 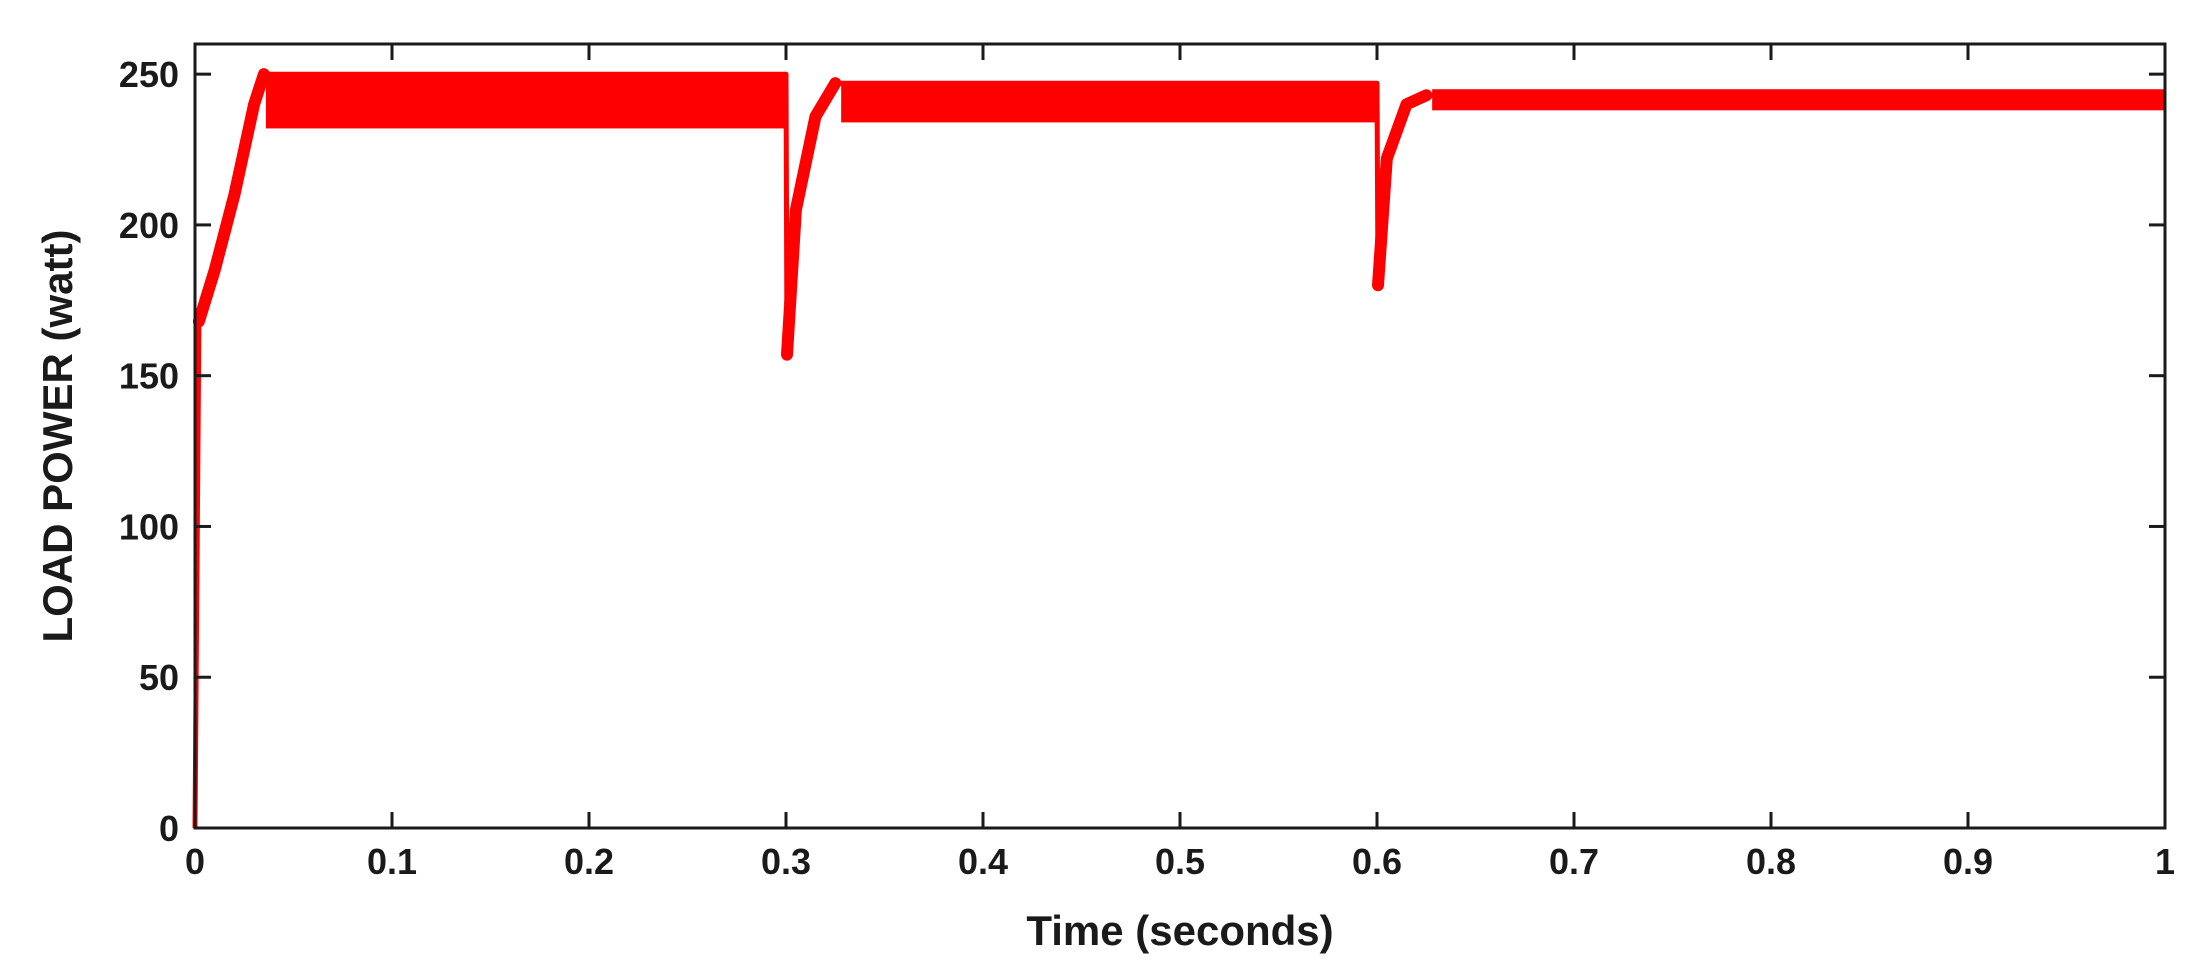 What do you see at coordinates (983, 861) in the screenshot?
I see `x-tick-label: 0.4` at bounding box center [983, 861].